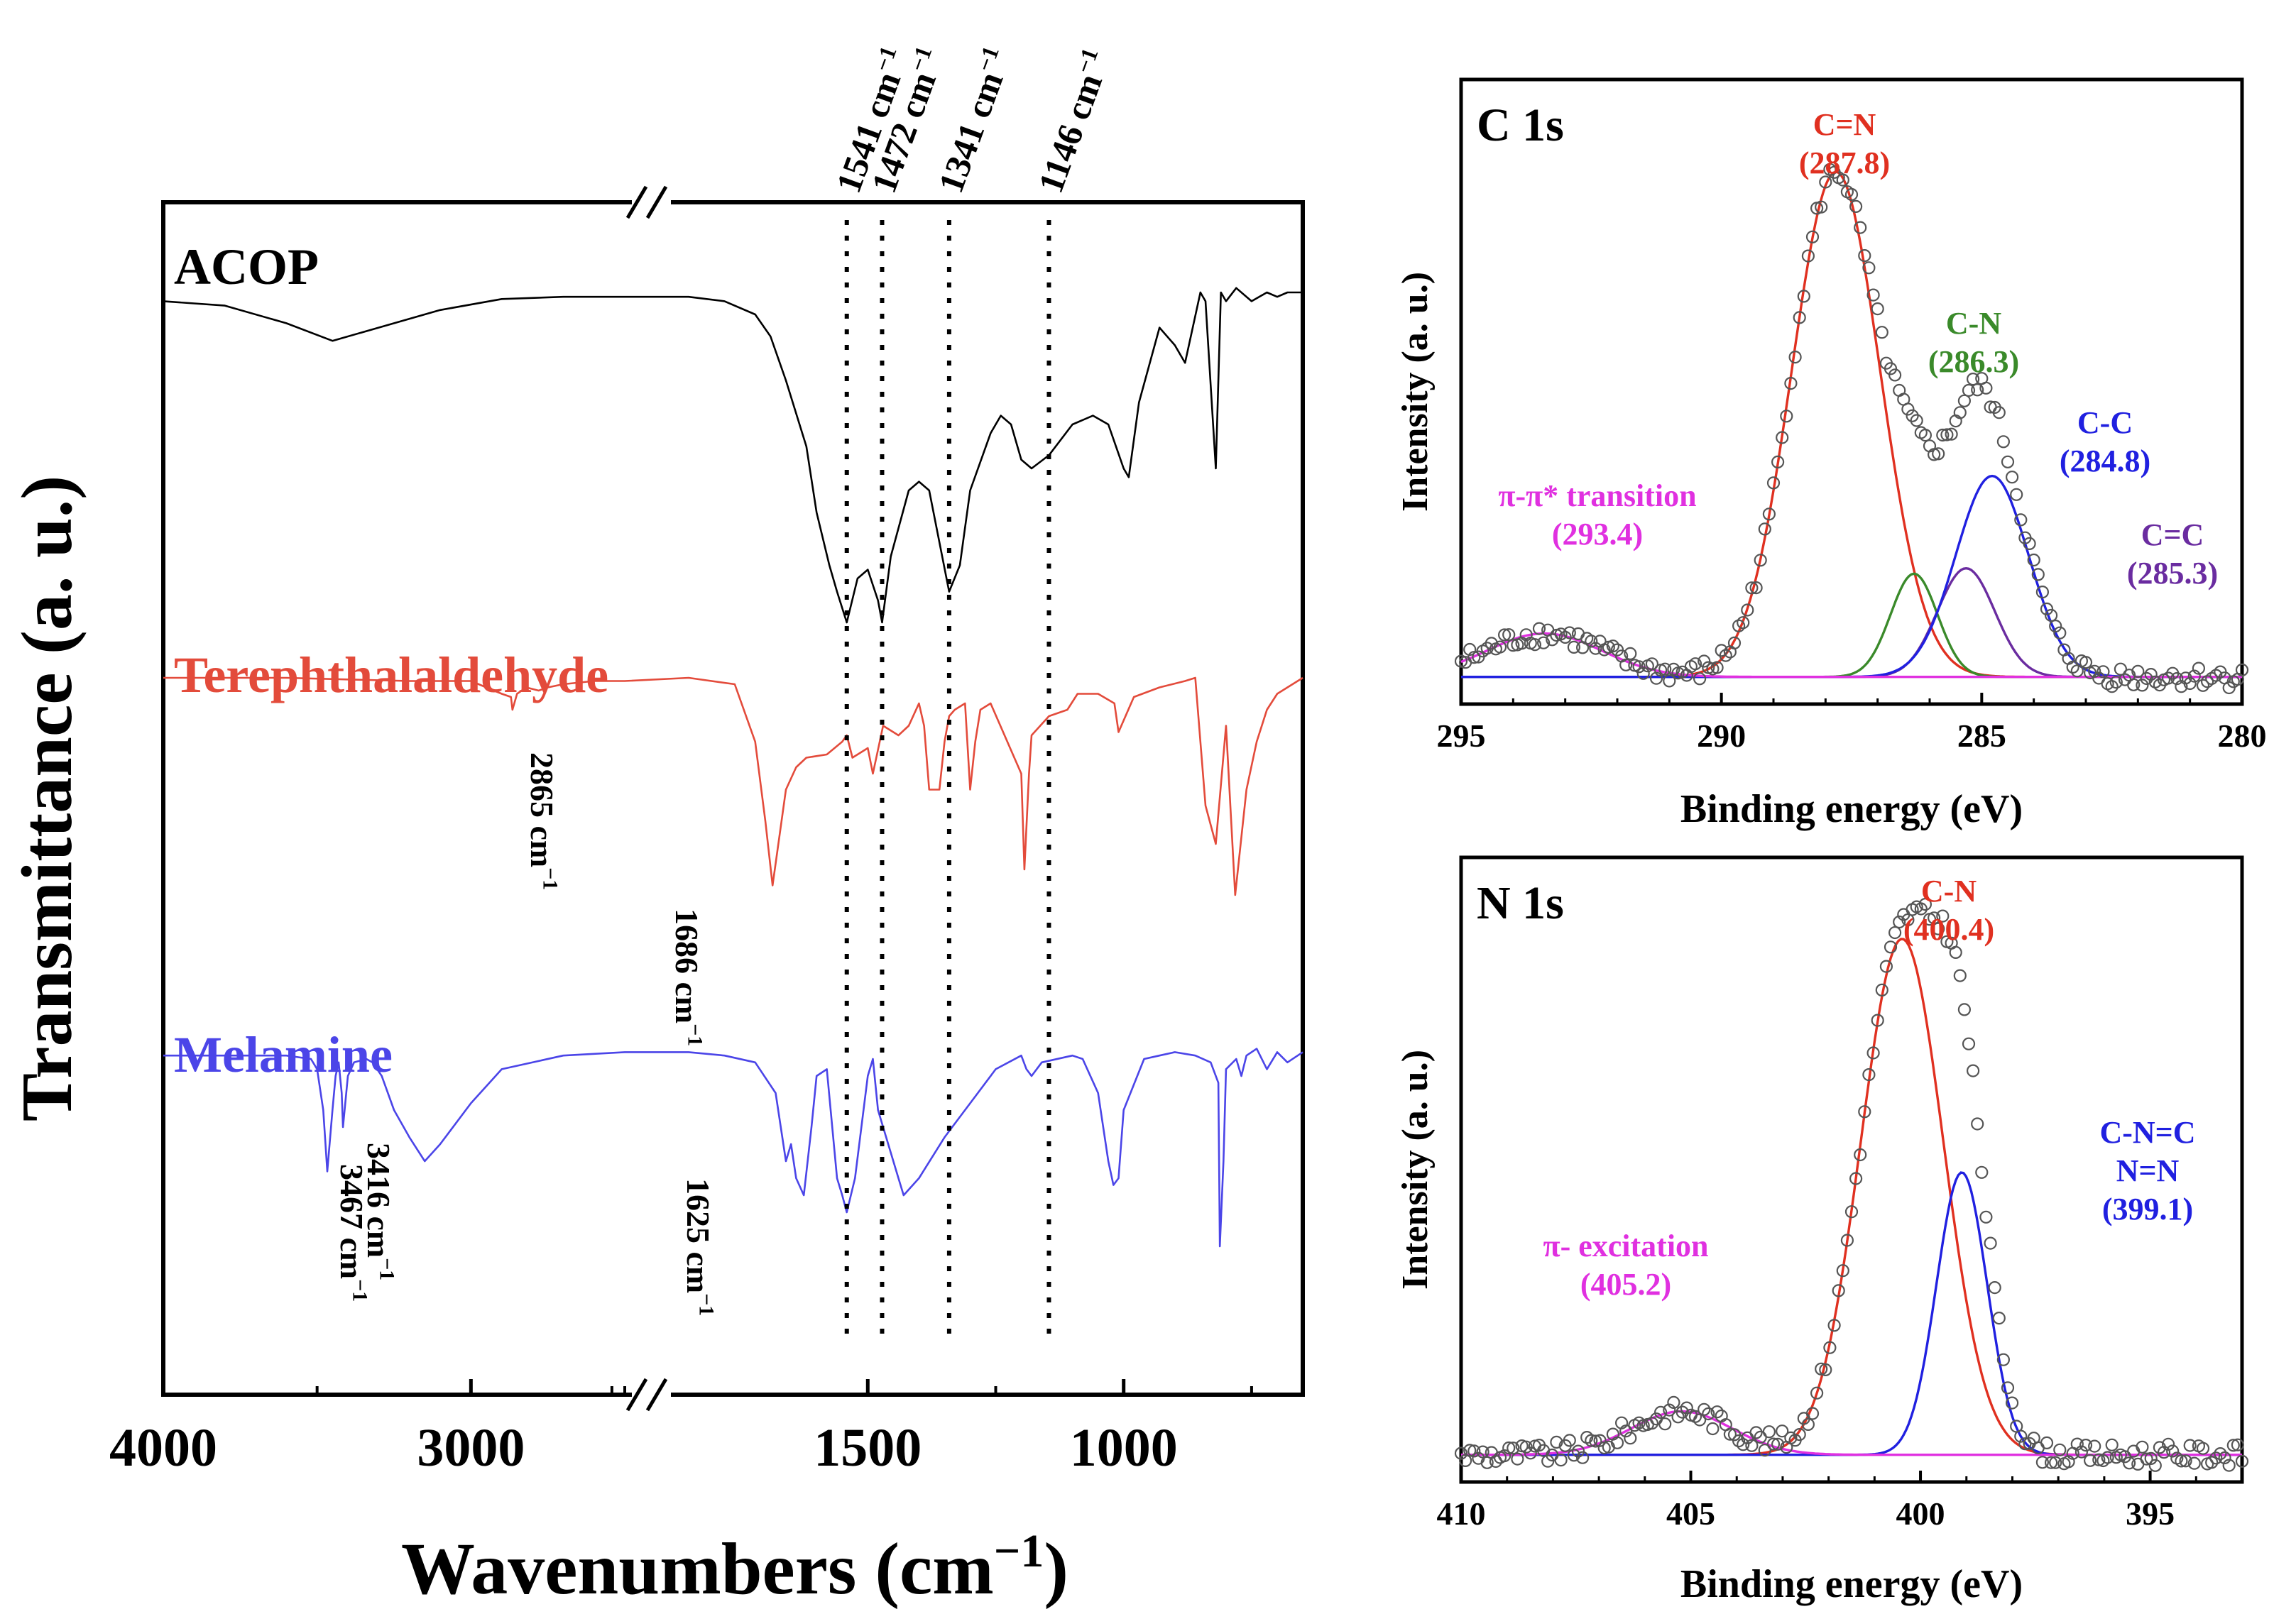 Image resolution: width=2296 pixels, height=1614 pixels. Describe the element at coordinates (391, 675) in the screenshot. I see `ftir-series-label-terephthalaldehyde: Terephthalaldehyde` at that location.